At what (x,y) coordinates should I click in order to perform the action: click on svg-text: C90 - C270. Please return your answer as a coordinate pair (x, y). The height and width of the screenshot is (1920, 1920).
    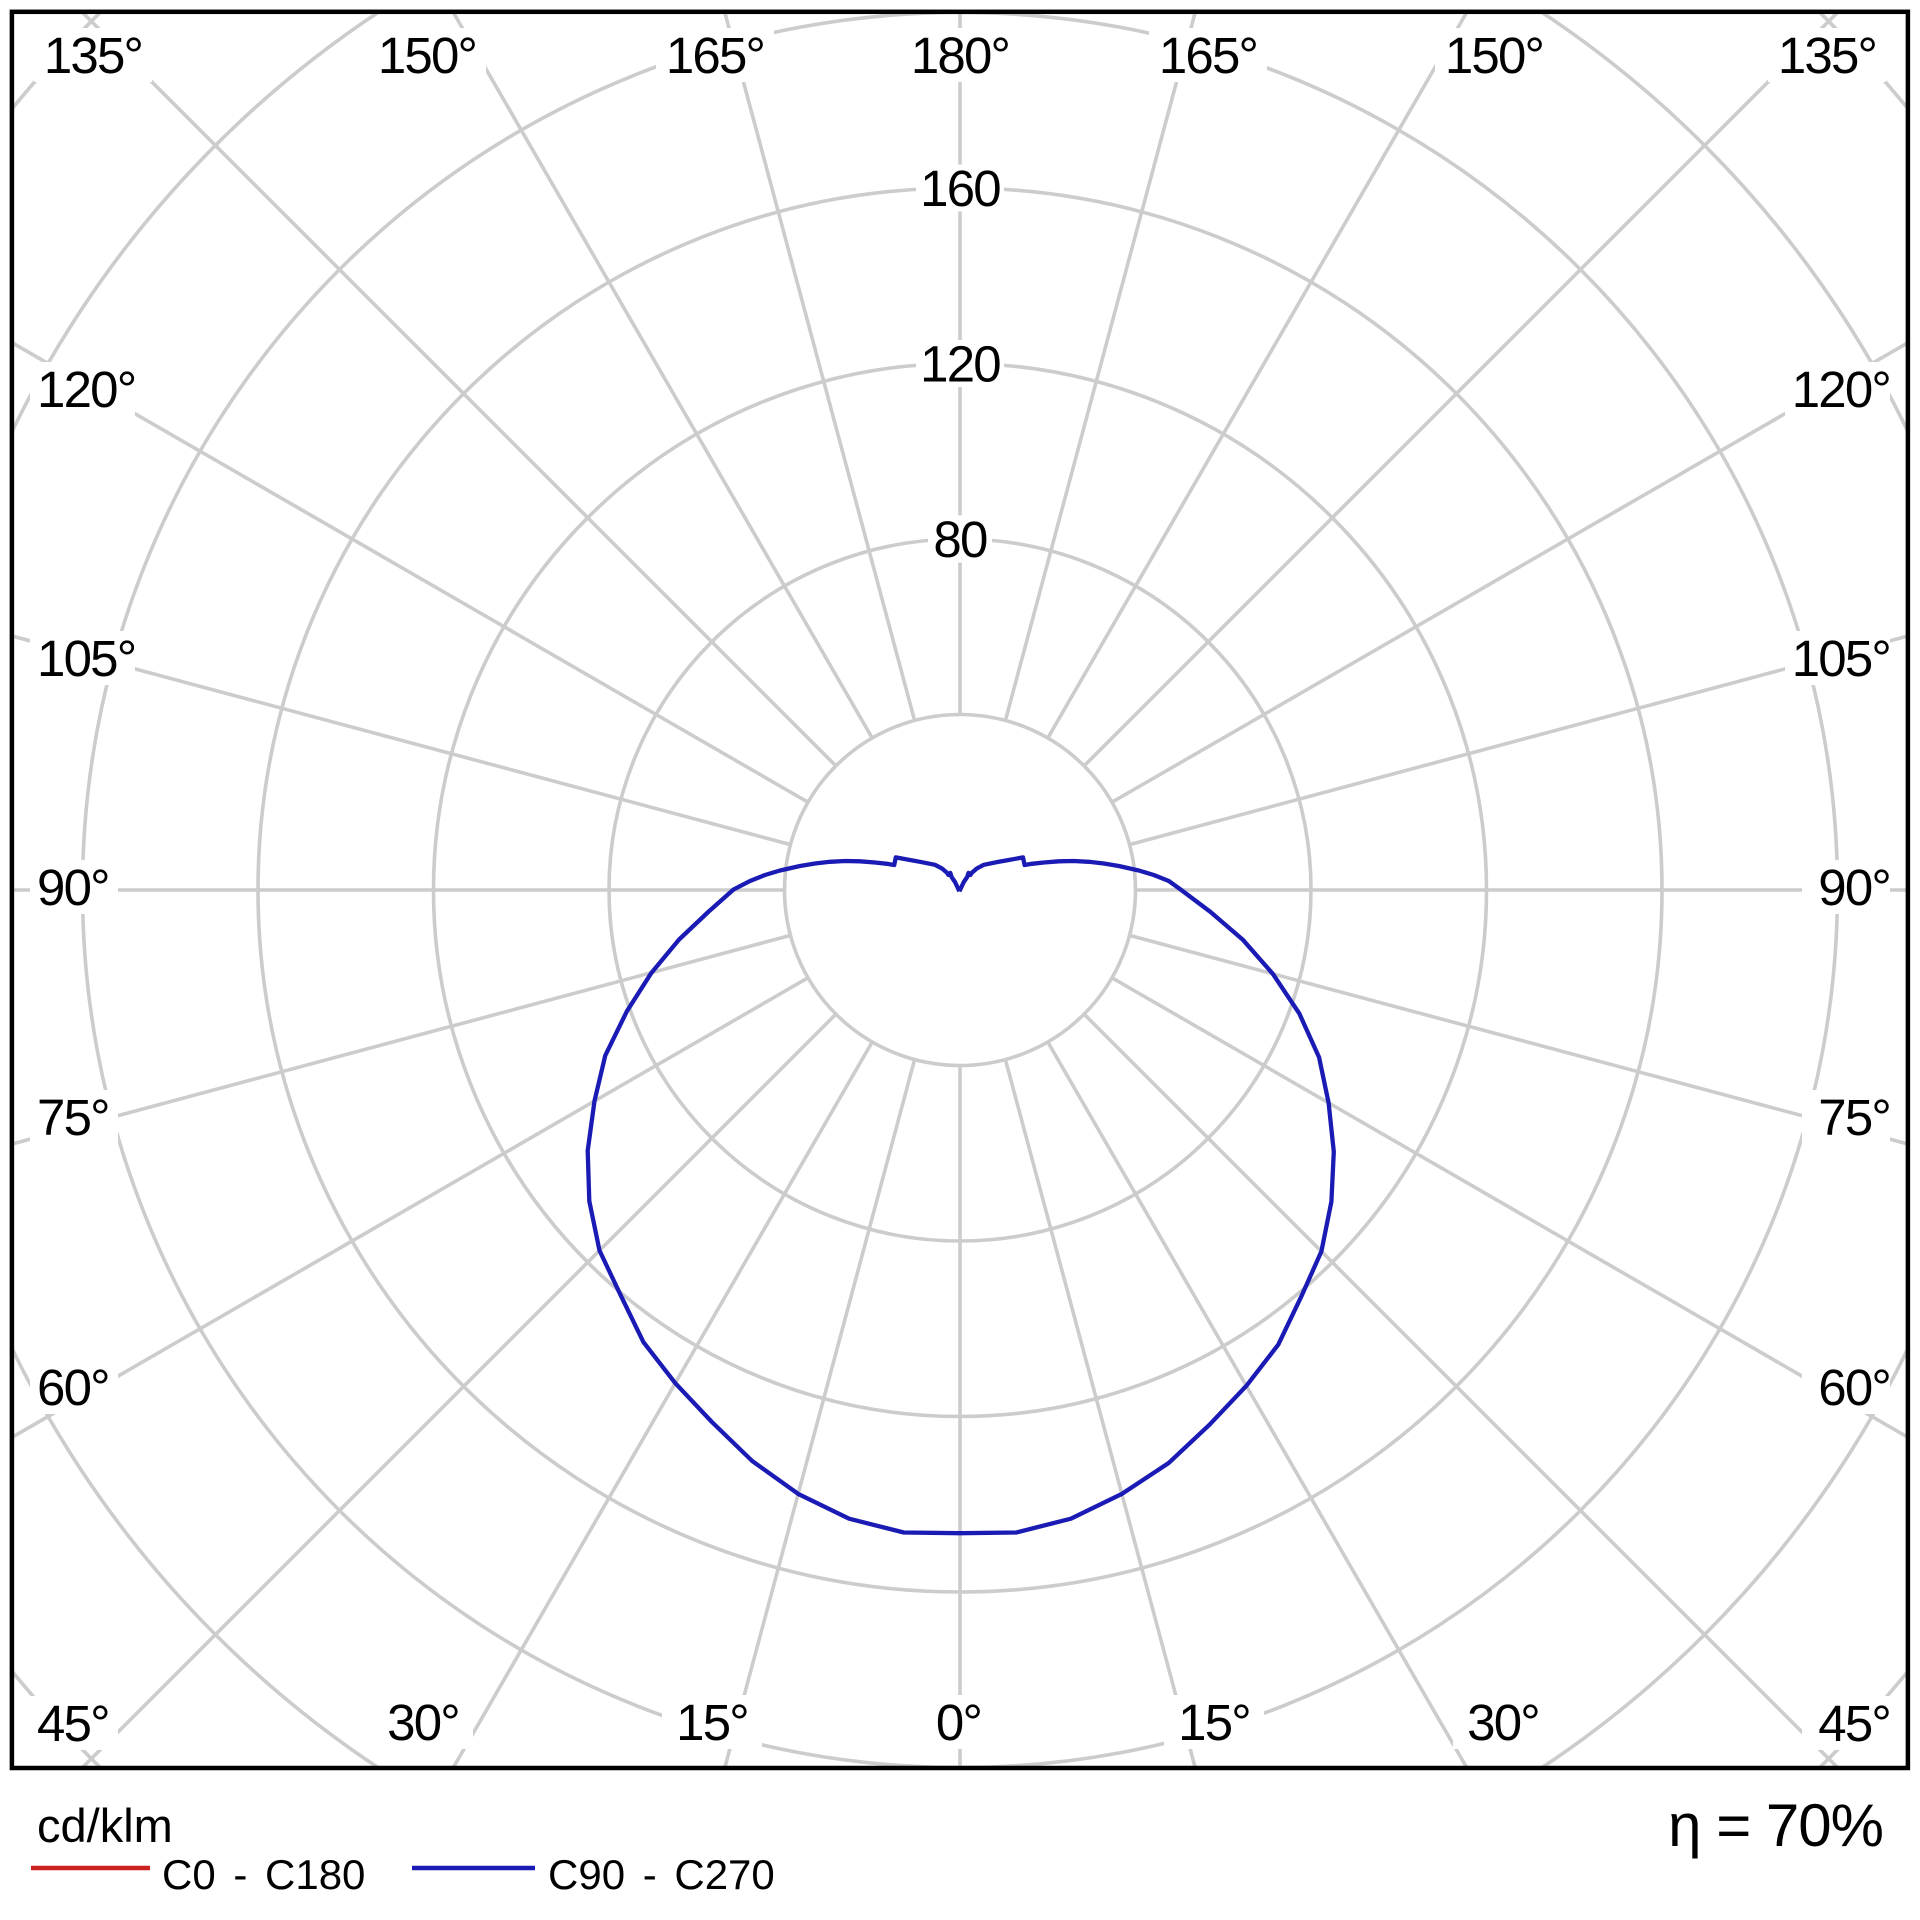
    Looking at the image, I should click on (661, 1874).